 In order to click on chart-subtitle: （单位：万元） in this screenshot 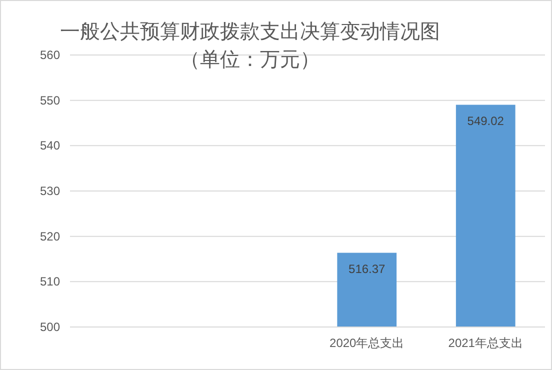, I will do `click(250, 60)`.